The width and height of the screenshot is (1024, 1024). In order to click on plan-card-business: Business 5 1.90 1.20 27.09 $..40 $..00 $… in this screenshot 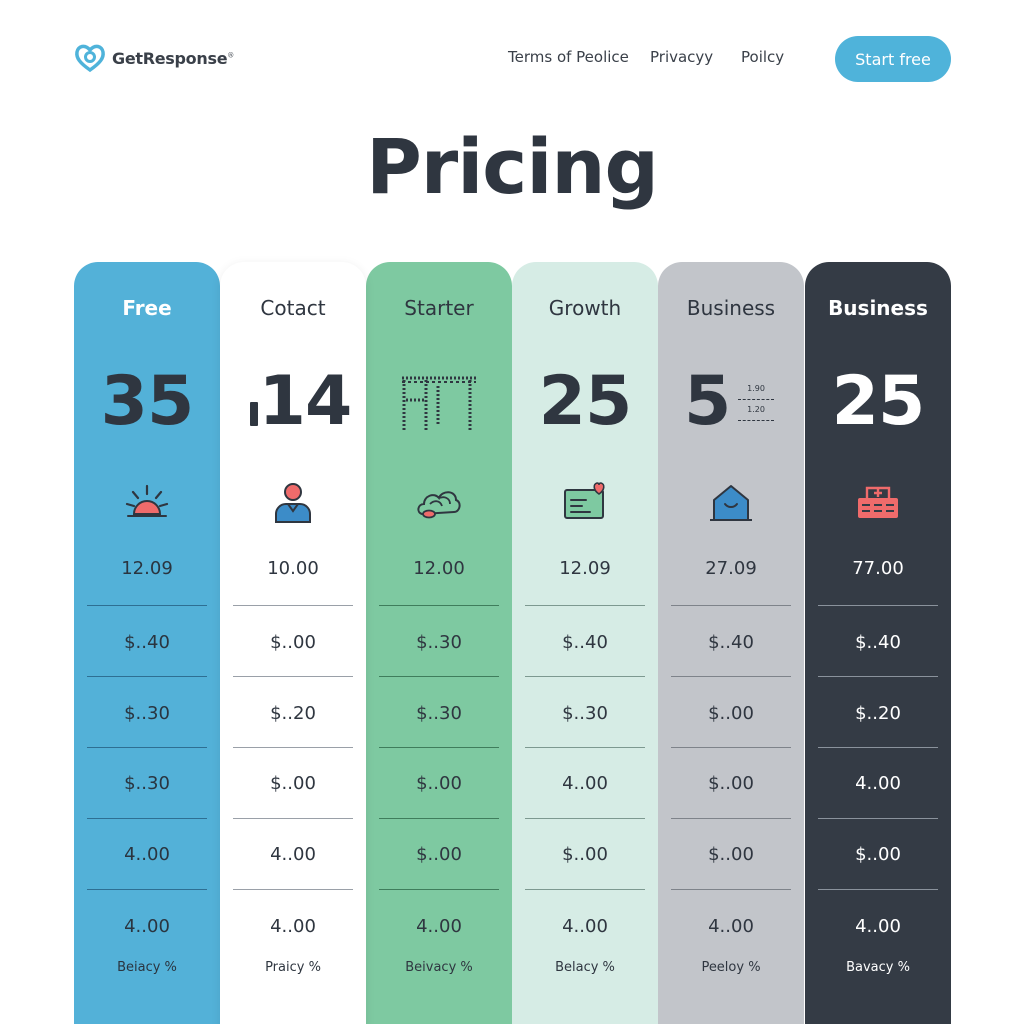, I will do `click(731, 643)`.